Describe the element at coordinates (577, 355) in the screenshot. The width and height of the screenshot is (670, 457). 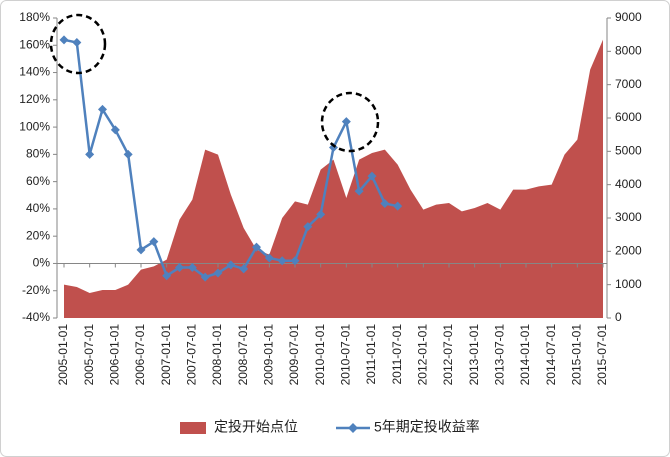
I see `x-tick-label: 2015-01-01` at that location.